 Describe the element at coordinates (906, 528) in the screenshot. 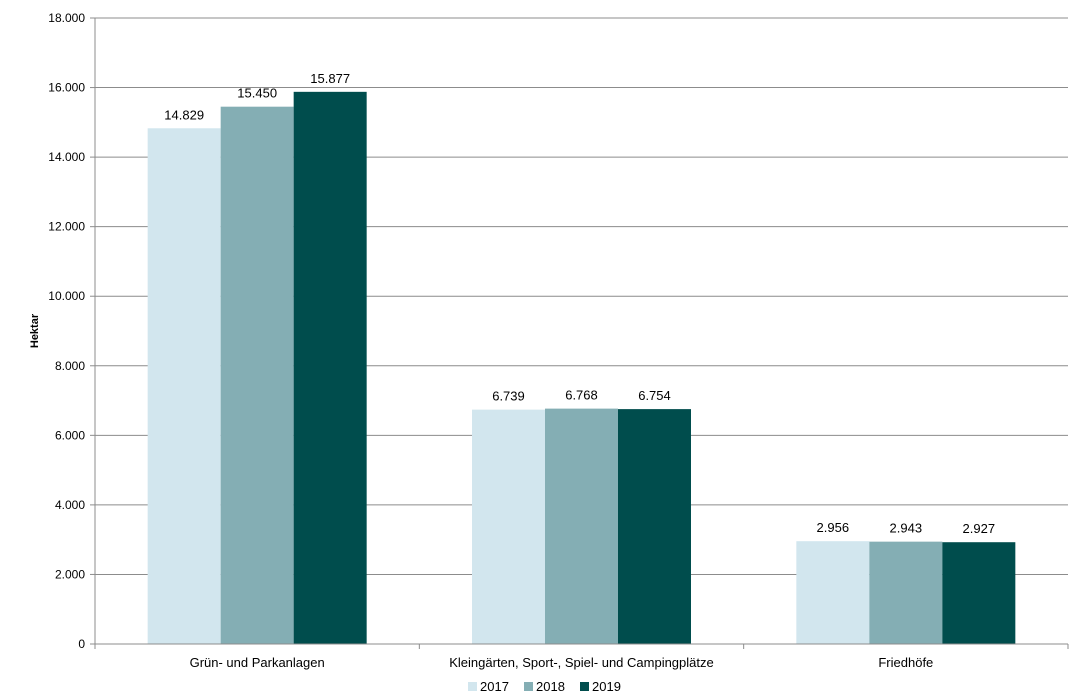

I see `data-label: 2.943` at that location.